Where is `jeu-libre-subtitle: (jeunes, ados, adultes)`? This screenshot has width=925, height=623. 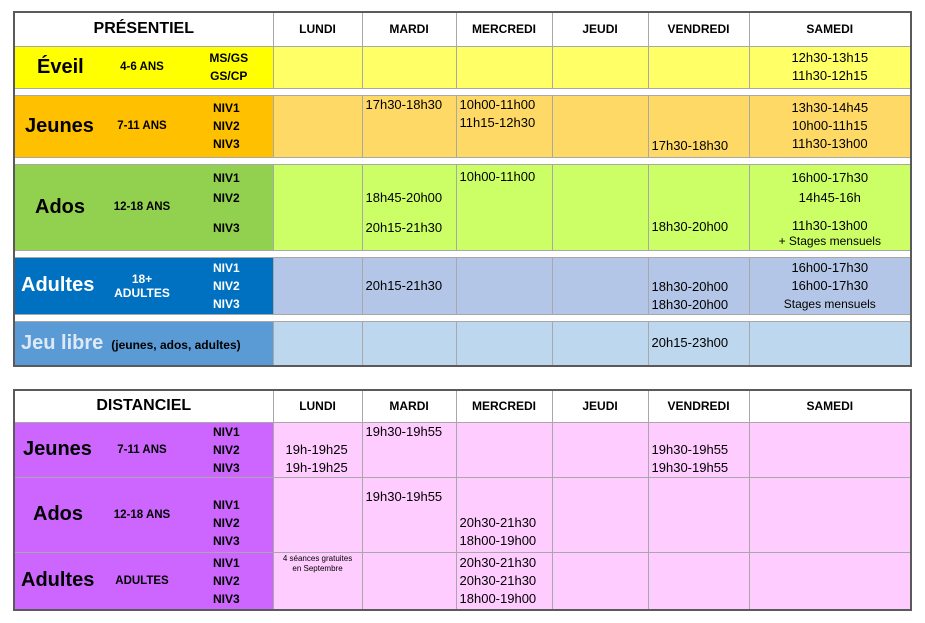
jeu-libre-subtitle: (jeunes, ados, adultes) is located at coordinates (176, 345).